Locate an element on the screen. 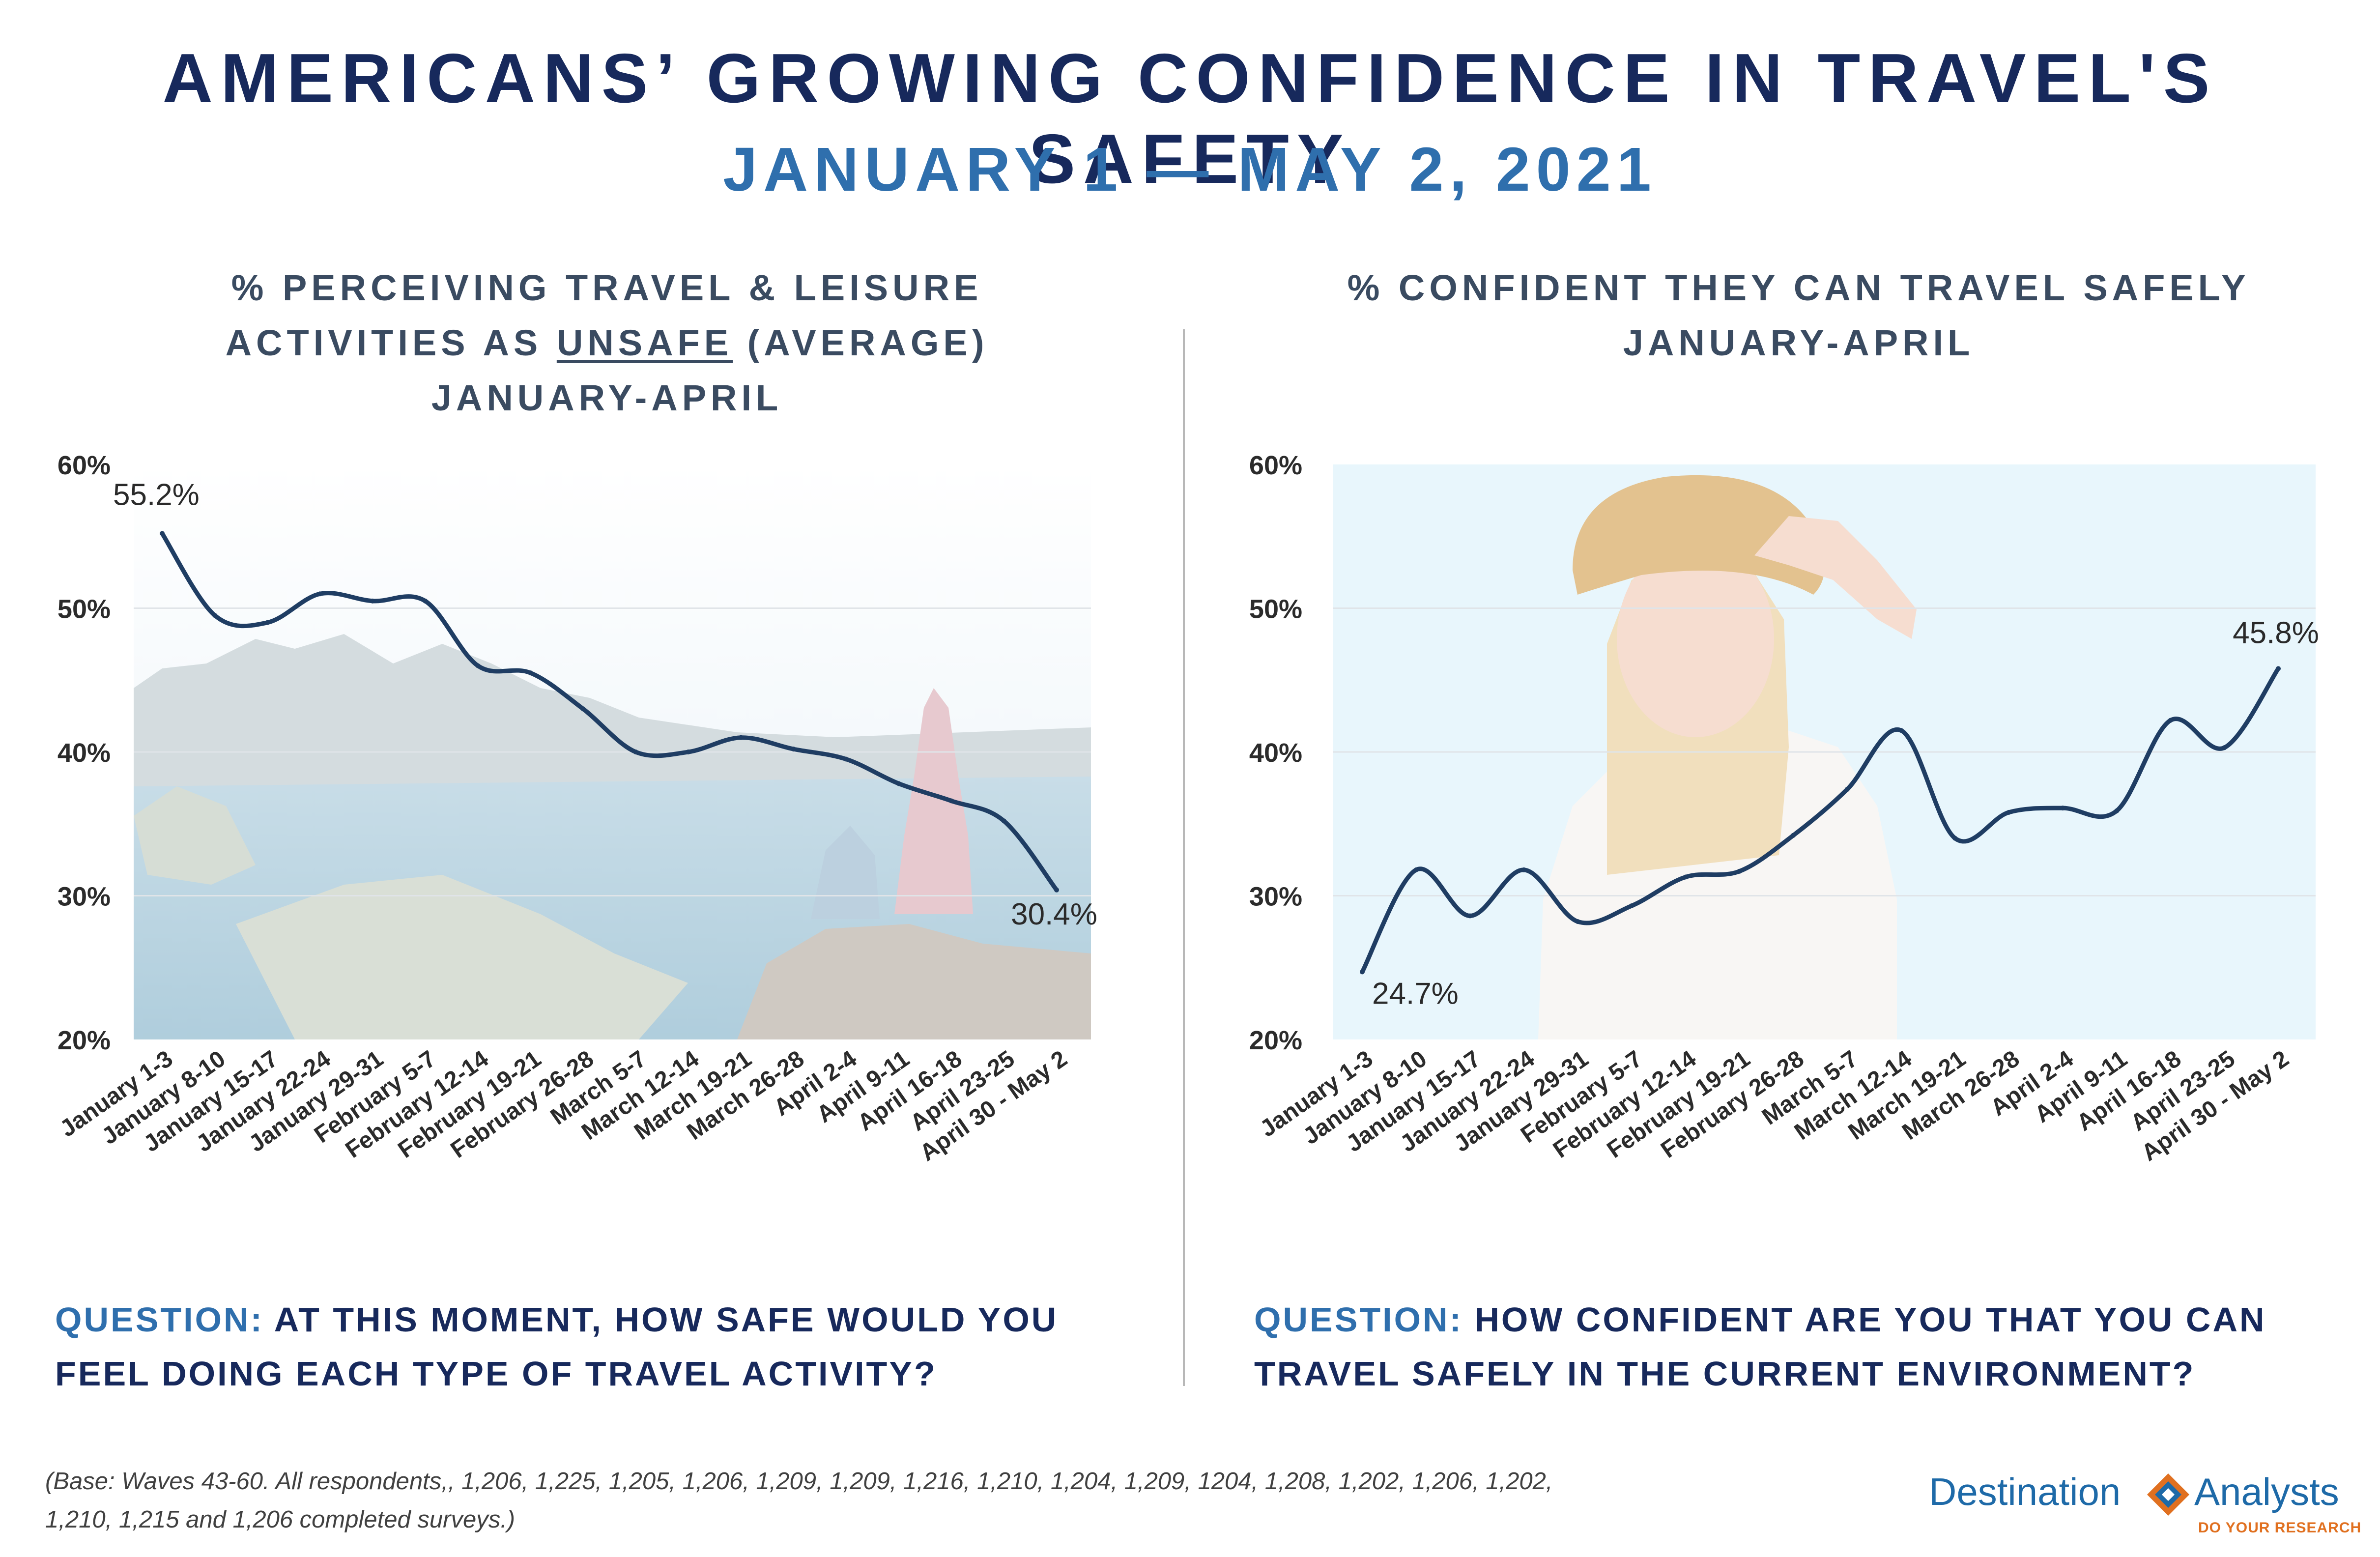  left-y-axis: 20% 30% 40% 50% 60% is located at coordinates (84, 753).